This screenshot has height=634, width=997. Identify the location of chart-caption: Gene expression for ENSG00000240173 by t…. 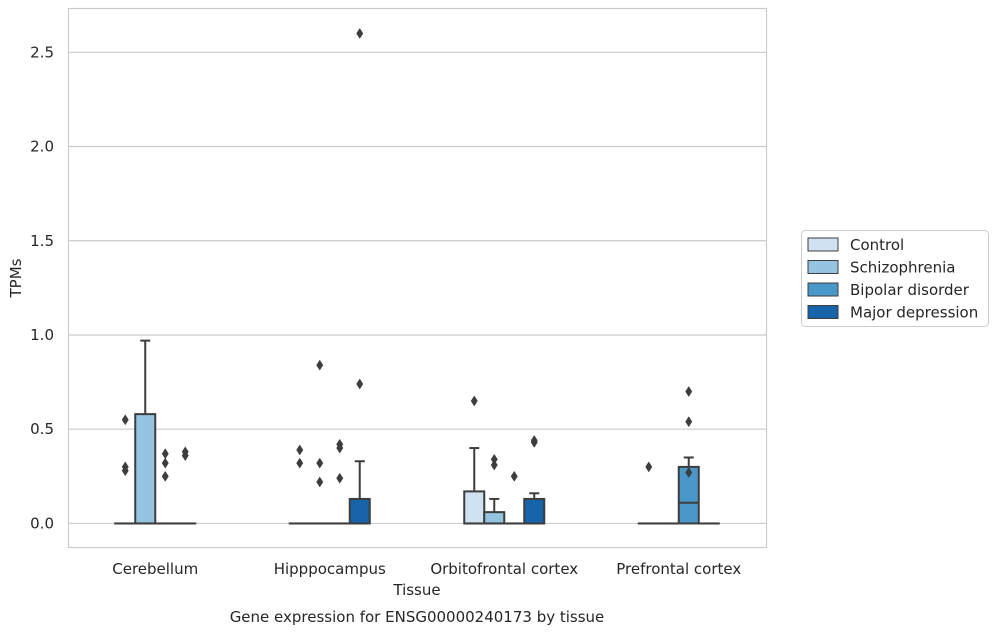
(417, 617).